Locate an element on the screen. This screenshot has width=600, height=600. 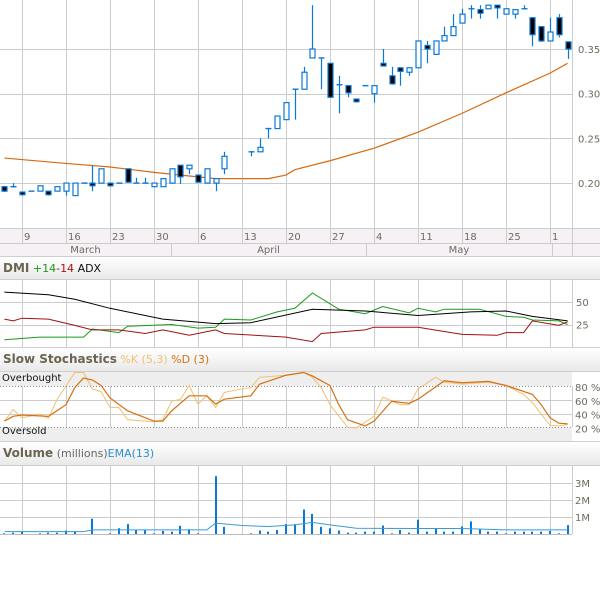
oversold-zone is located at coordinates (286, 434).